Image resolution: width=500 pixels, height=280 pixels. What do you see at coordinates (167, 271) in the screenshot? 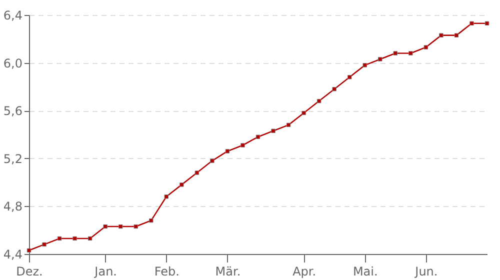
I see `x-tick-label: Feb.` at bounding box center [167, 271].